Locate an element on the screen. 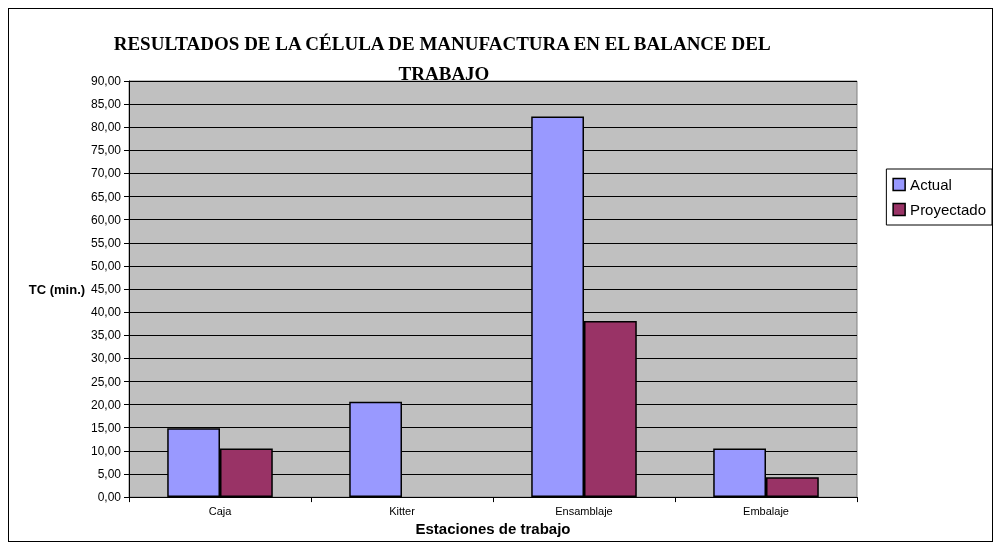 Image resolution: width=1003 pixels, height=552 pixels. y-tick-label: 70,00 is located at coordinates (106, 173).